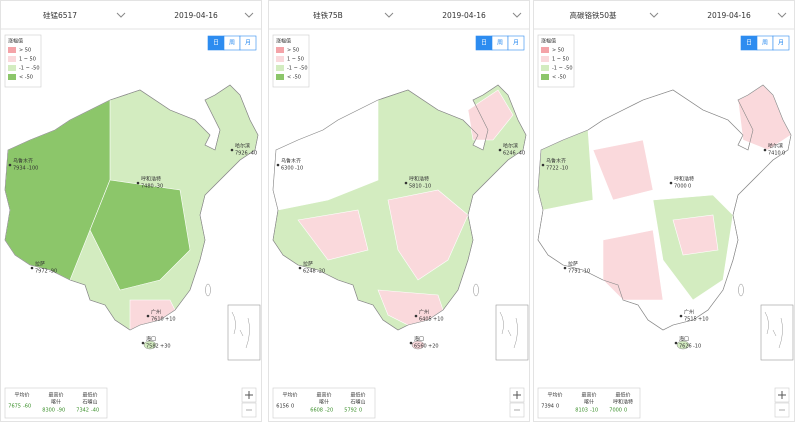 The height and width of the screenshot is (426, 796). Describe the element at coordinates (581, 411) in the screenshot. I see `stat-price: 8103` at that location.